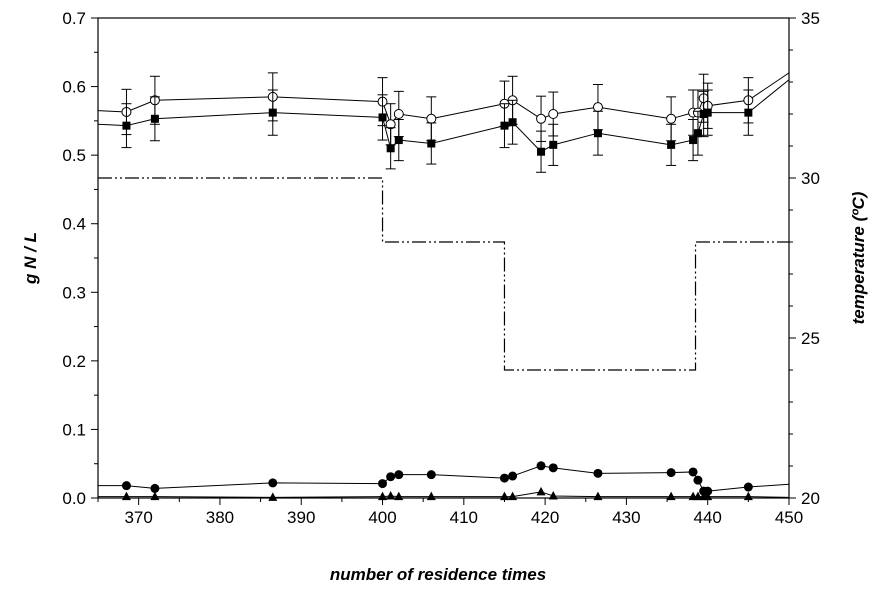 The width and height of the screenshot is (877, 590). Describe the element at coordinates (74, 292) in the screenshot. I see `y-tick-label: 0.3` at that location.